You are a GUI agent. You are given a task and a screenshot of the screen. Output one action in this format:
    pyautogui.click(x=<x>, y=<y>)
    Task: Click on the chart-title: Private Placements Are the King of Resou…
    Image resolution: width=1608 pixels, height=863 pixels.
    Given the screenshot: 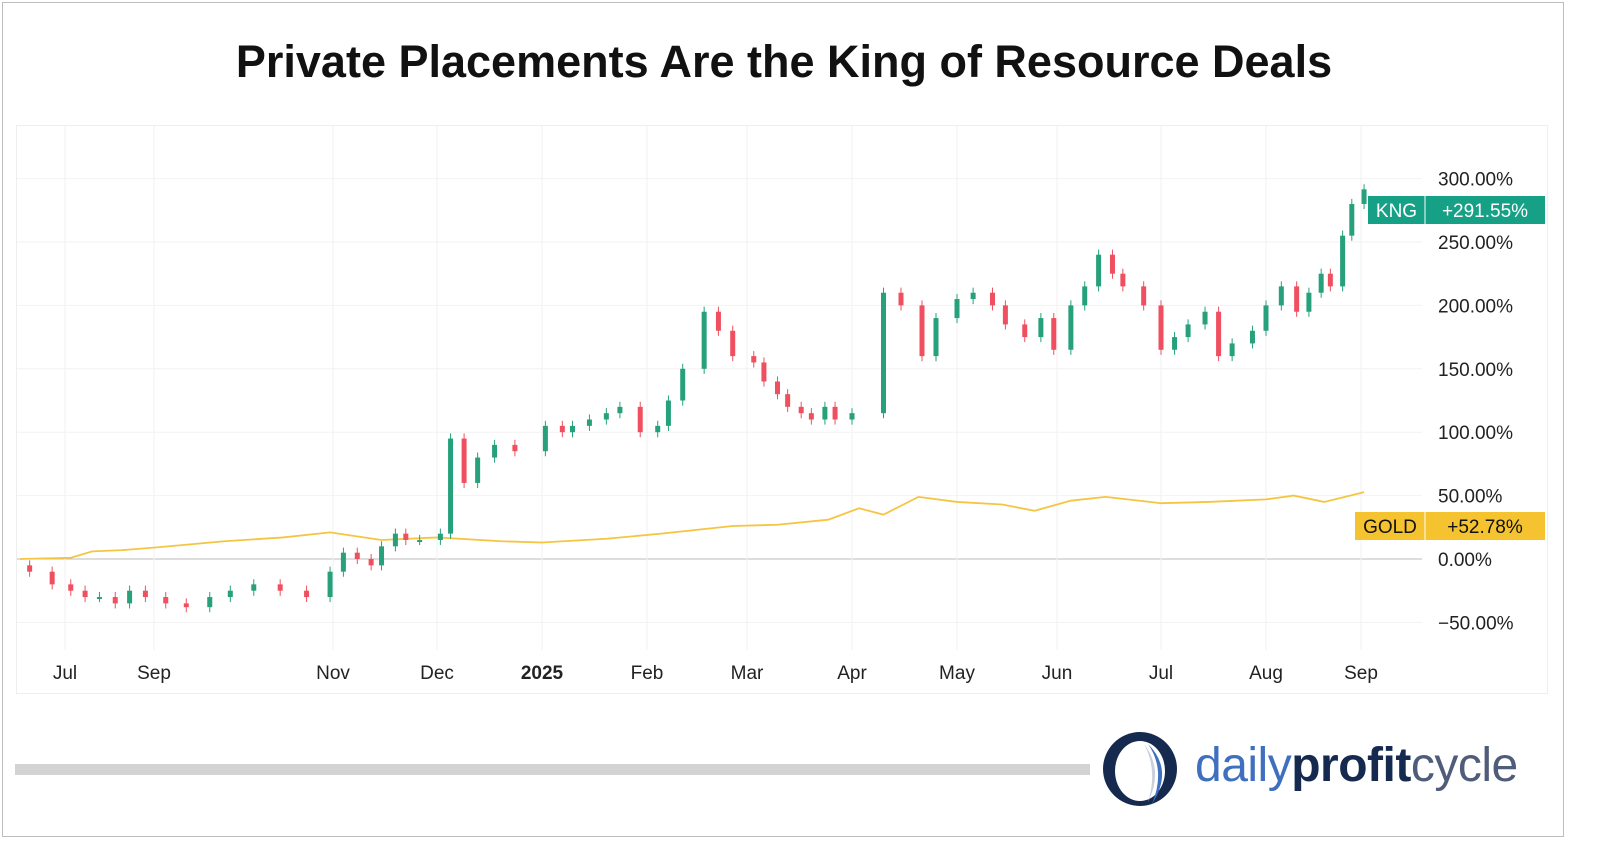 What is the action you would take?
    pyautogui.click(x=784, y=61)
    